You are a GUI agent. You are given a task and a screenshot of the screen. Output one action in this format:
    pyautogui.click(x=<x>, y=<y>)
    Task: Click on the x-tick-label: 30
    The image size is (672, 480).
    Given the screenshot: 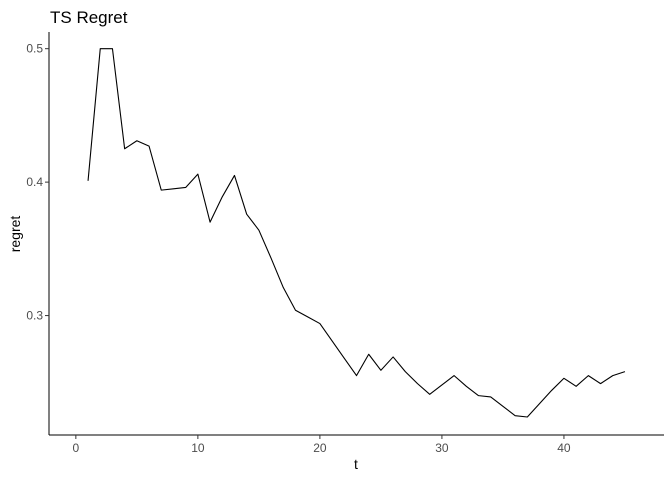 What is the action you would take?
    pyautogui.click(x=442, y=448)
    